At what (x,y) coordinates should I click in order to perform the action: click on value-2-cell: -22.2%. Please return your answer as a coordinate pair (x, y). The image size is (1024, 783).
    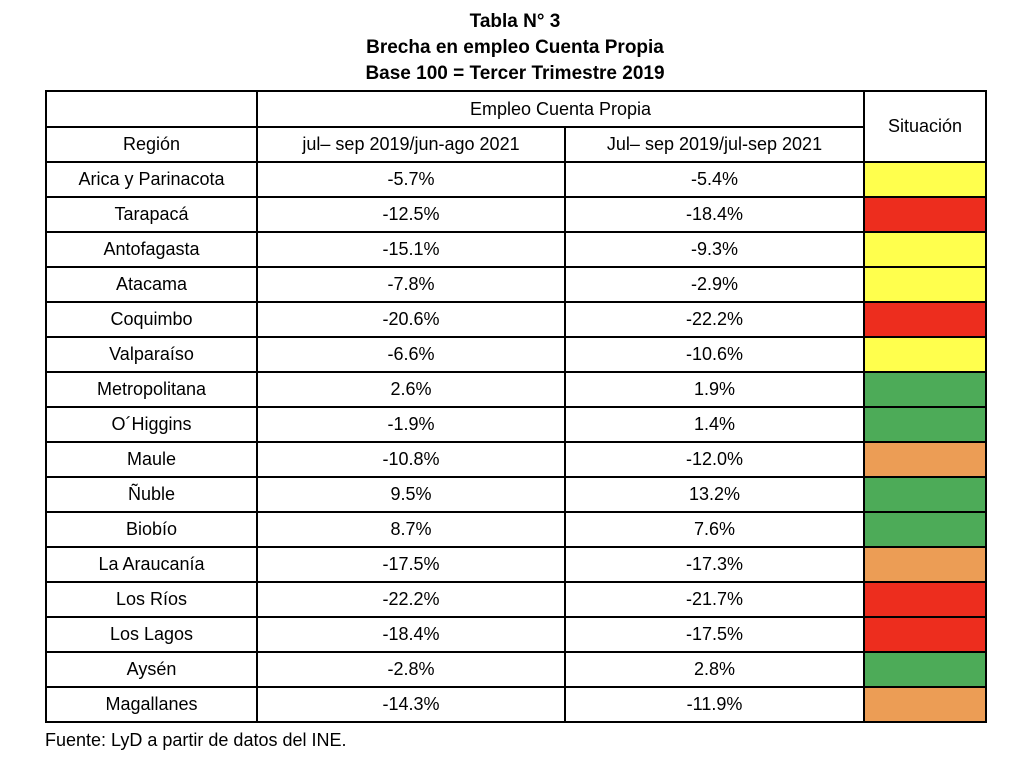
    Looking at the image, I should click on (714, 319).